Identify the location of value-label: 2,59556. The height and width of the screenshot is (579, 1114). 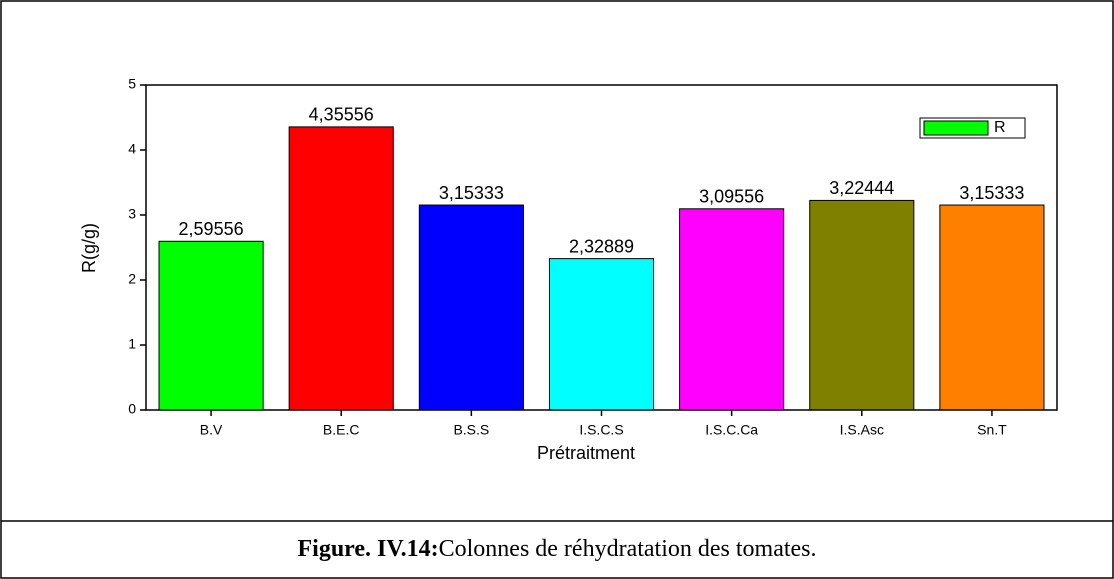
(211, 229).